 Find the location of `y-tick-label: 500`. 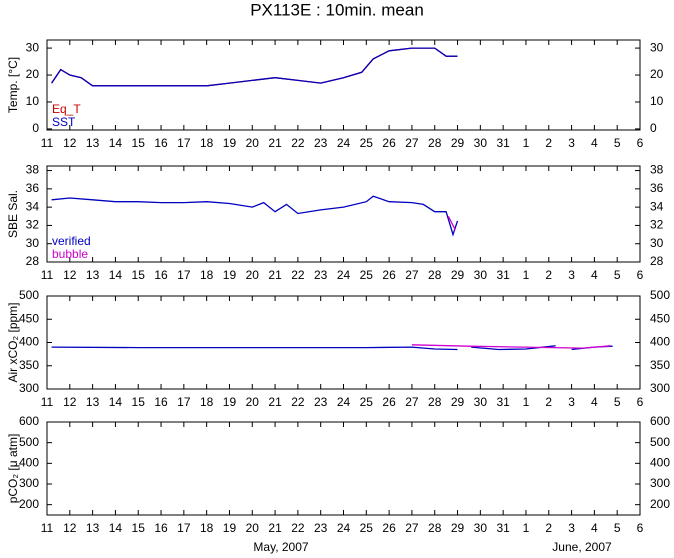

y-tick-label: 500 is located at coordinates (660, 295).